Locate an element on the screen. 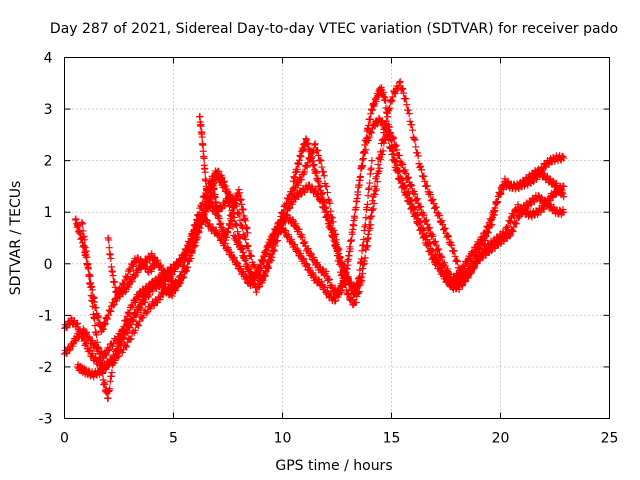 The width and height of the screenshot is (640, 480). y-tick-label: 0 is located at coordinates (48, 265).